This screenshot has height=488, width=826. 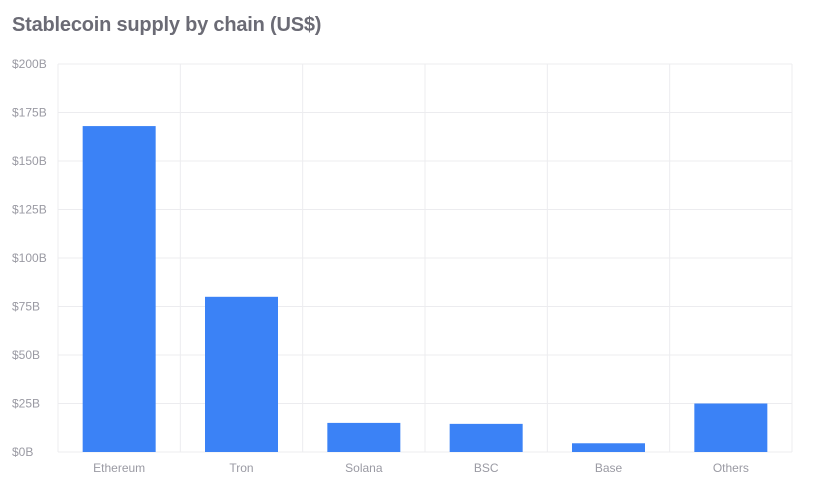 I want to click on y-tick-label: $175B, so click(x=29, y=113).